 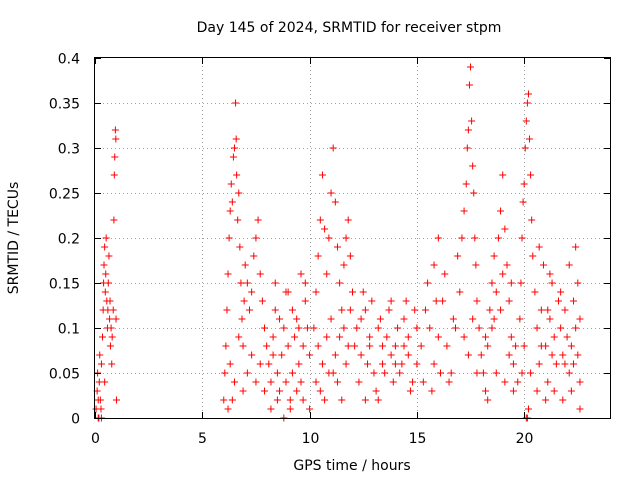 I want to click on y-tick-label: 0.35, so click(x=64, y=105).